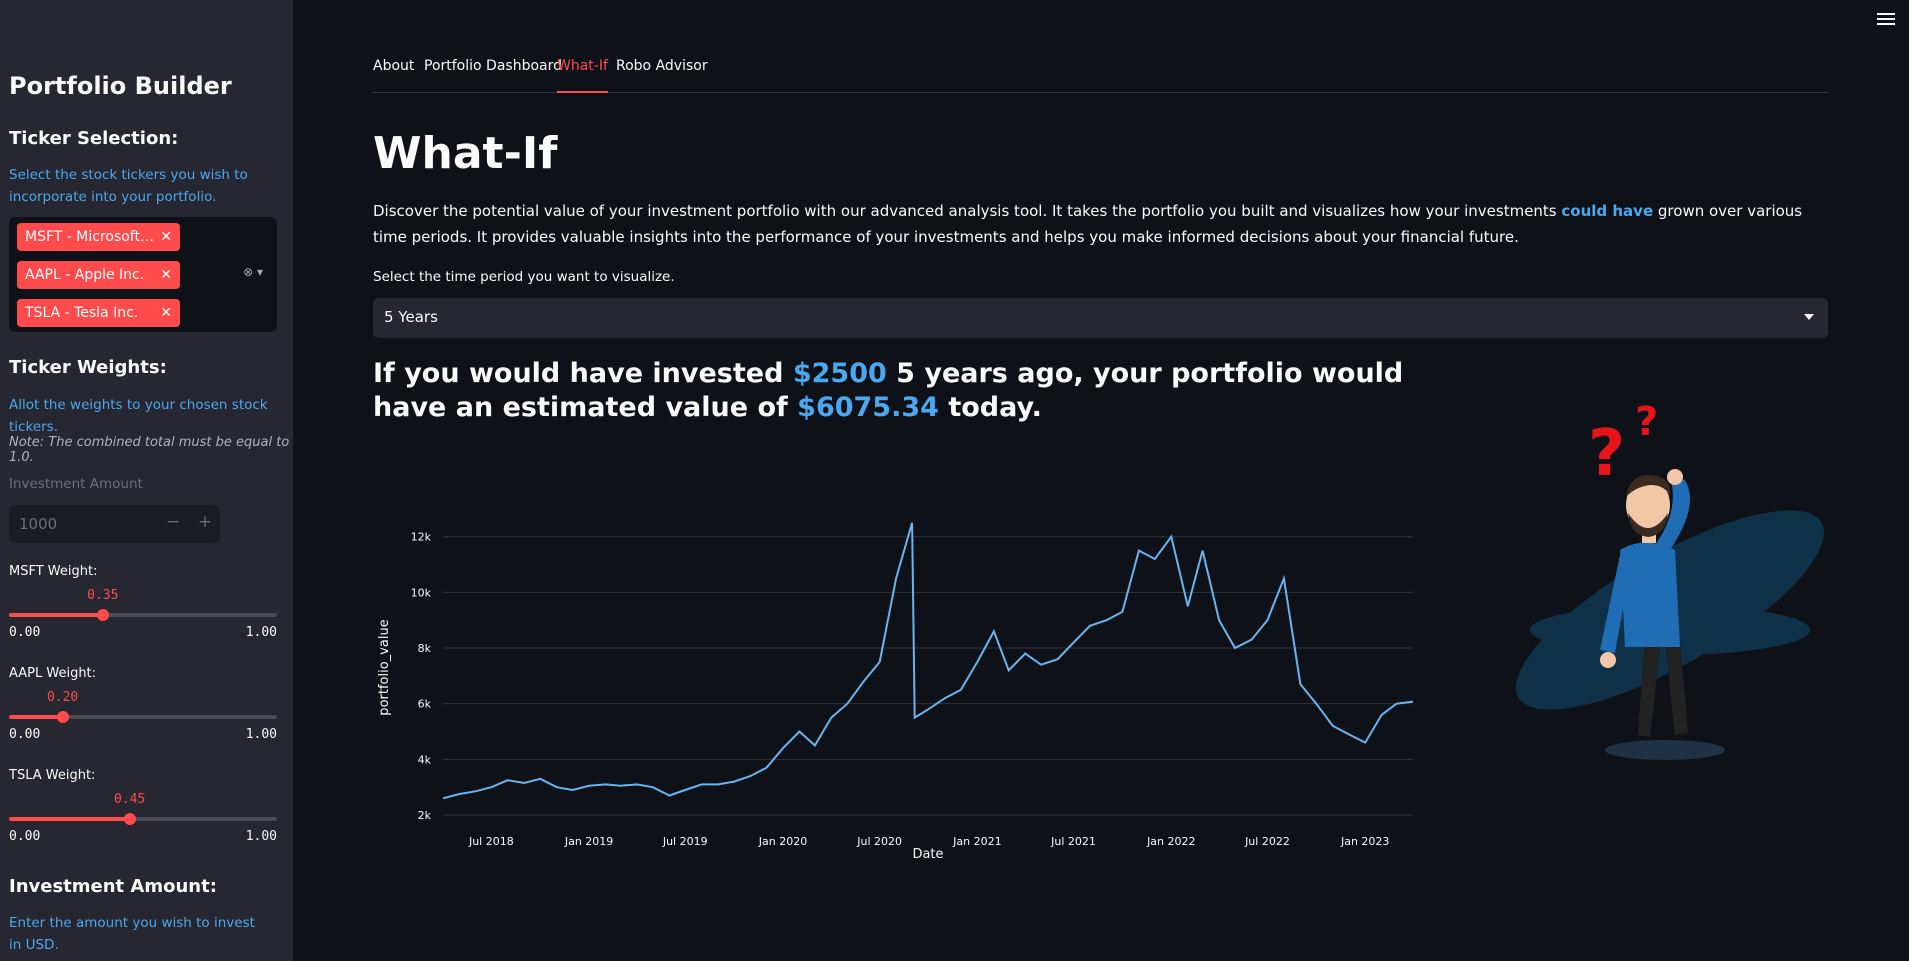  I want to click on chevron-down-icon, so click(1809, 317).